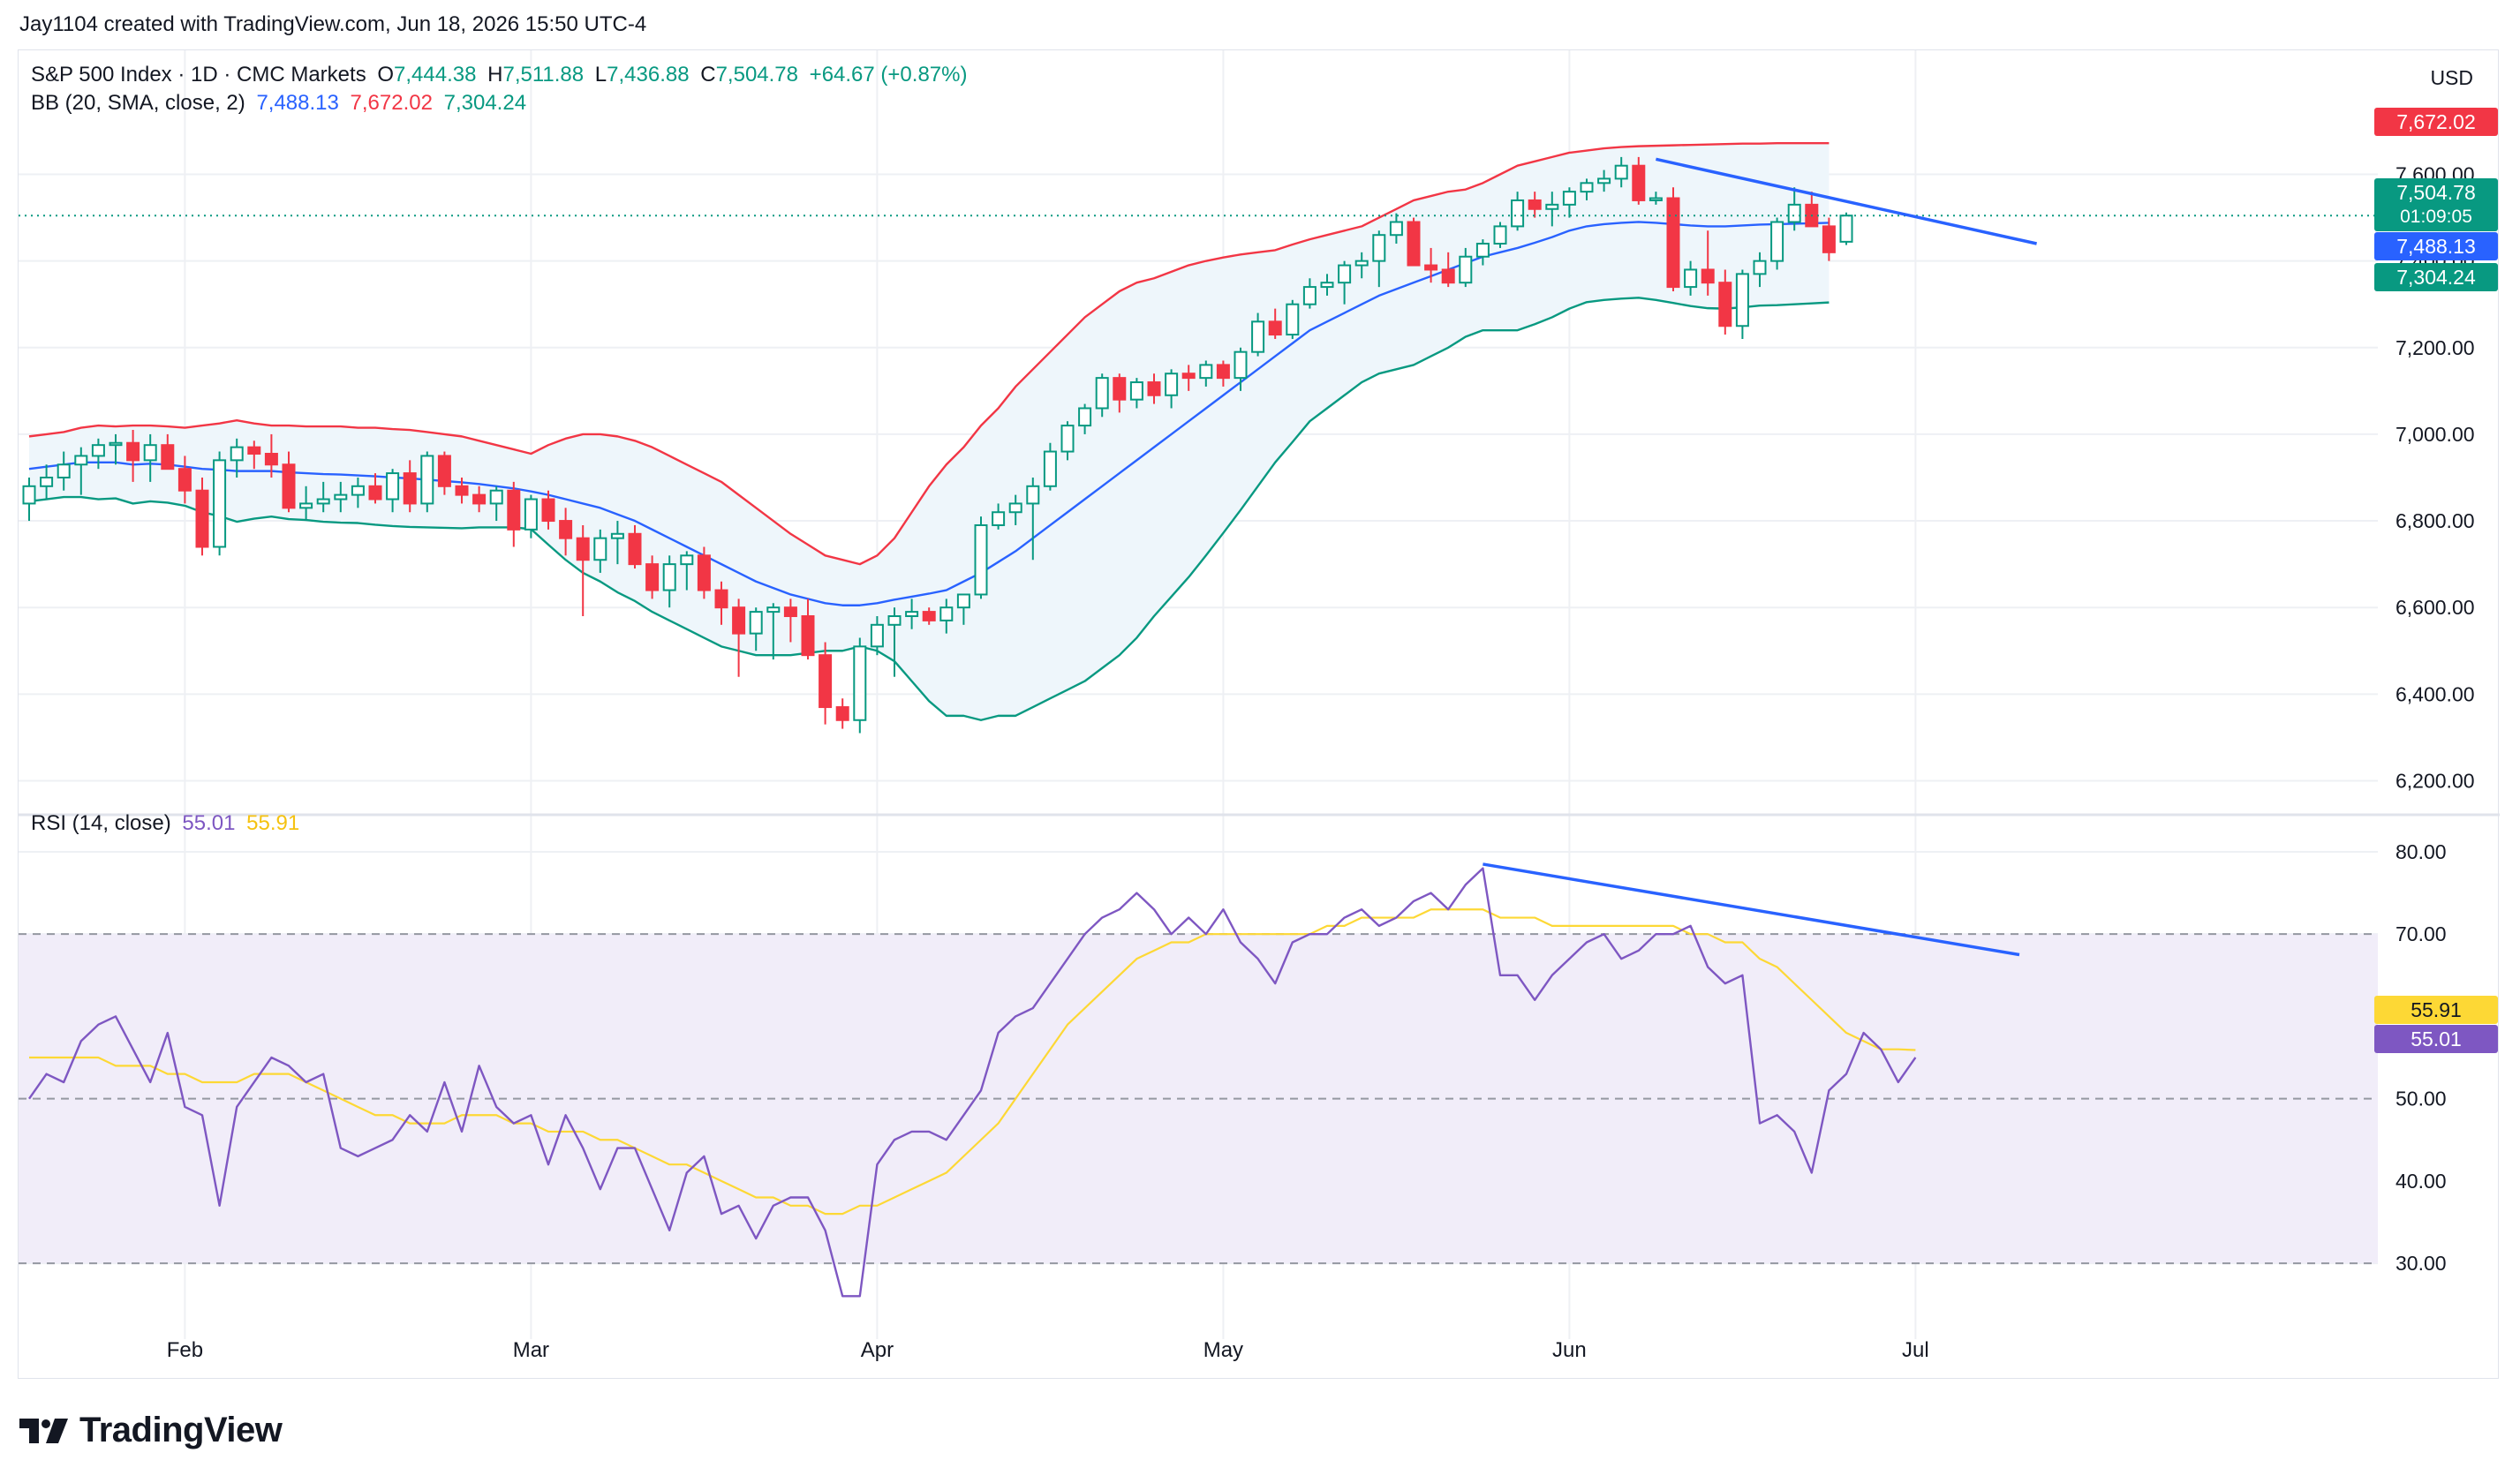  Describe the element at coordinates (101, 823) in the screenshot. I see `rsi-indicator-label: RSI (14, close)` at that location.